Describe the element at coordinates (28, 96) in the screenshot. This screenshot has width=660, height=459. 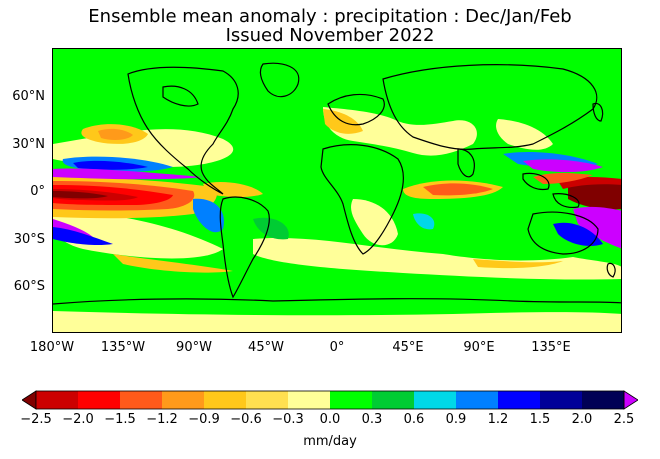
I see `lat-label-60n: 60°N` at that location.